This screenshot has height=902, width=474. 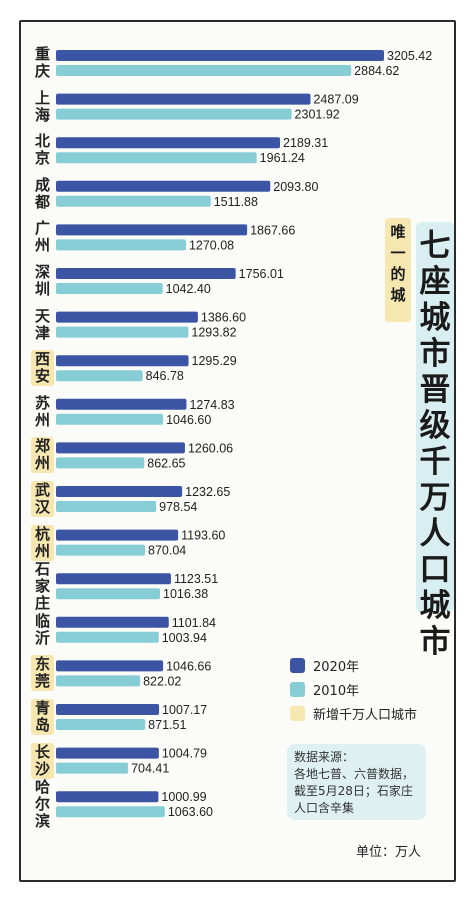 What do you see at coordinates (188, 666) in the screenshot?
I see `value-label-2020-东莞: 1046.66` at bounding box center [188, 666].